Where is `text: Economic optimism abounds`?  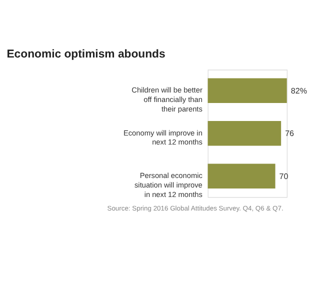 text: Economic optimism abounds is located at coordinates (86, 54).